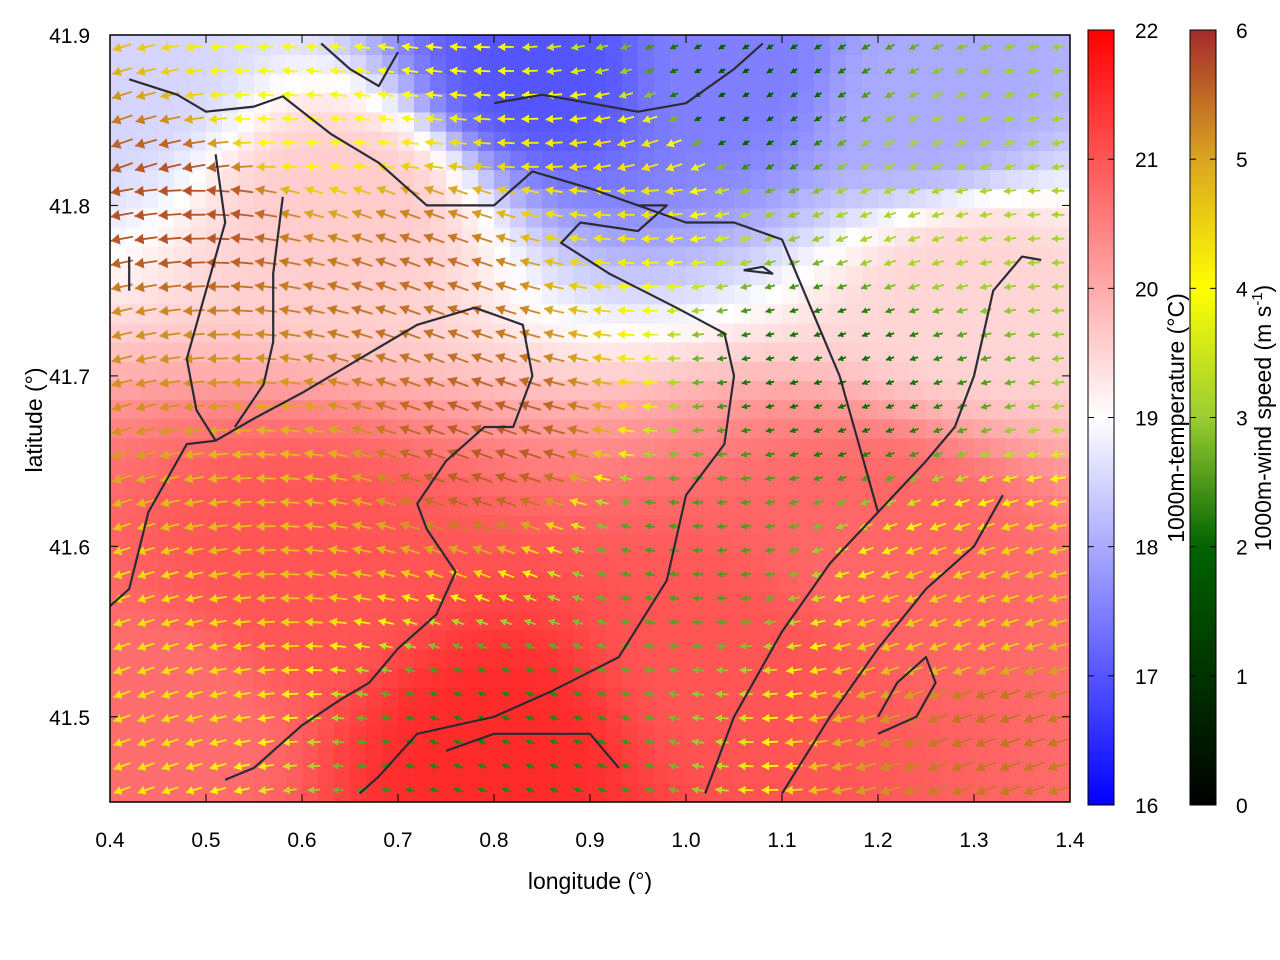 The image size is (1280, 960). I want to click on colorbar-tick-label: 21, so click(1146, 160).